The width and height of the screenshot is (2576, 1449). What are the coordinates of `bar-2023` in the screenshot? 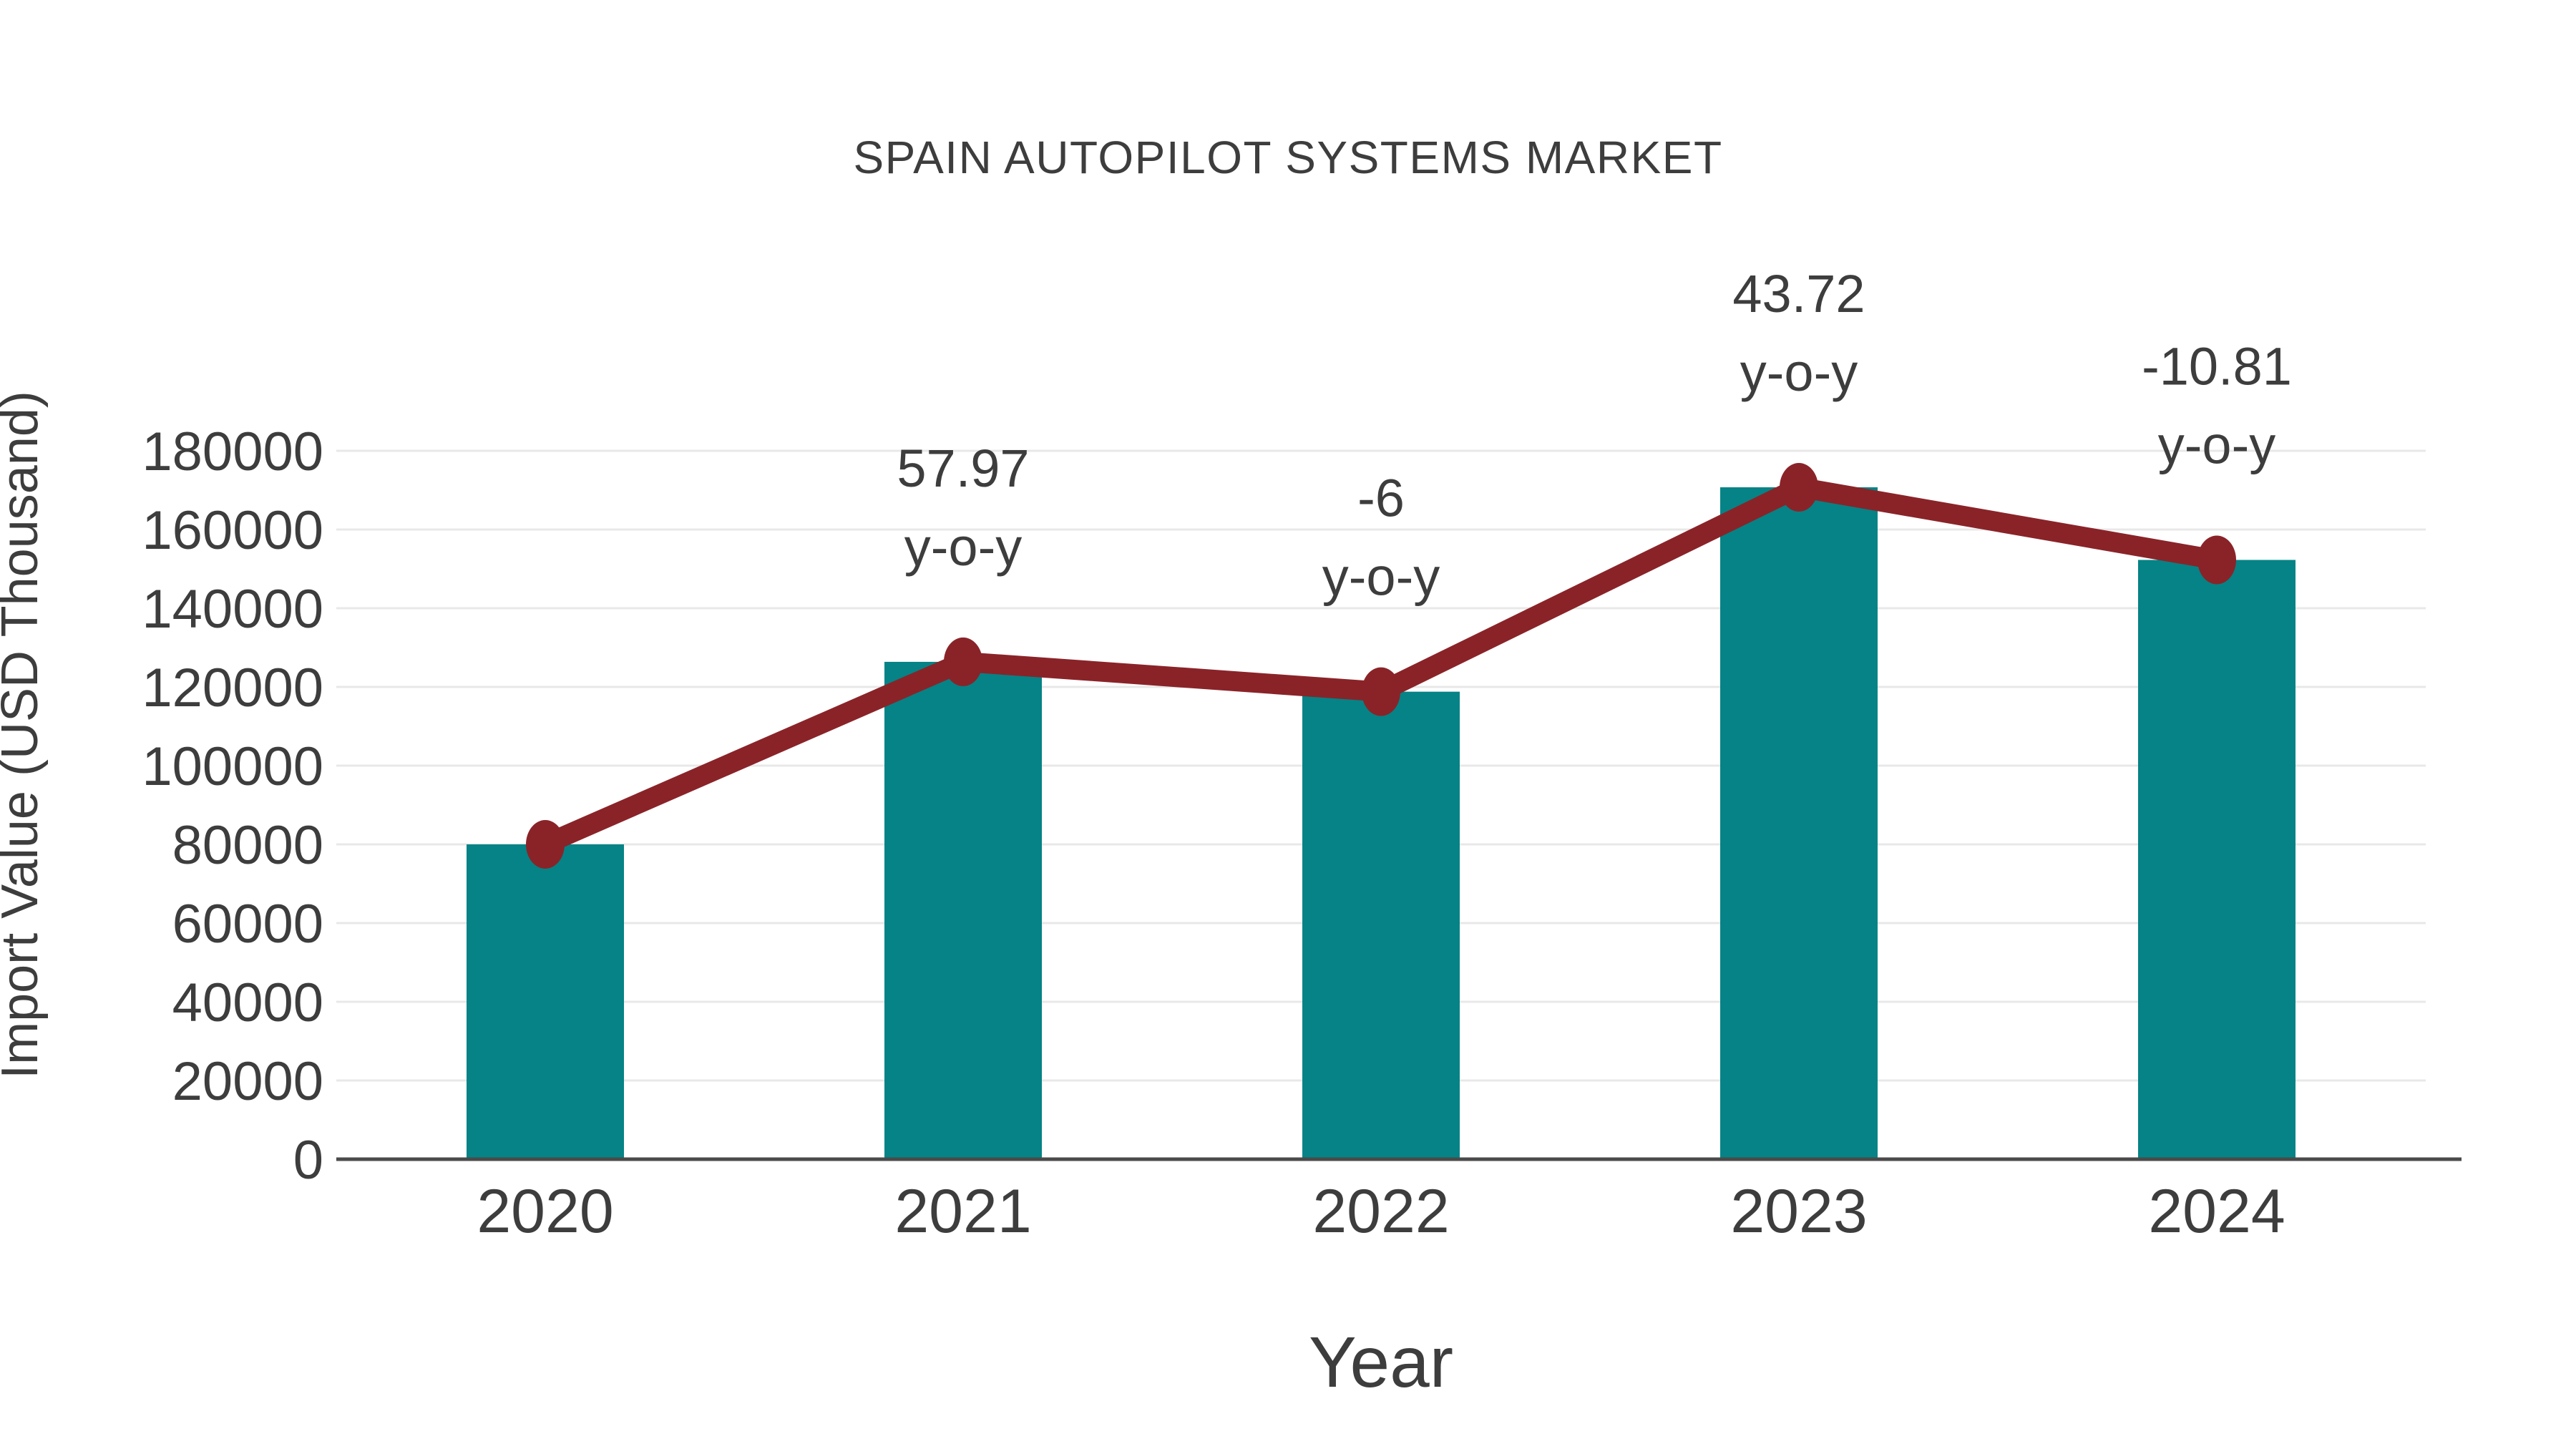 It's located at (1799, 823).